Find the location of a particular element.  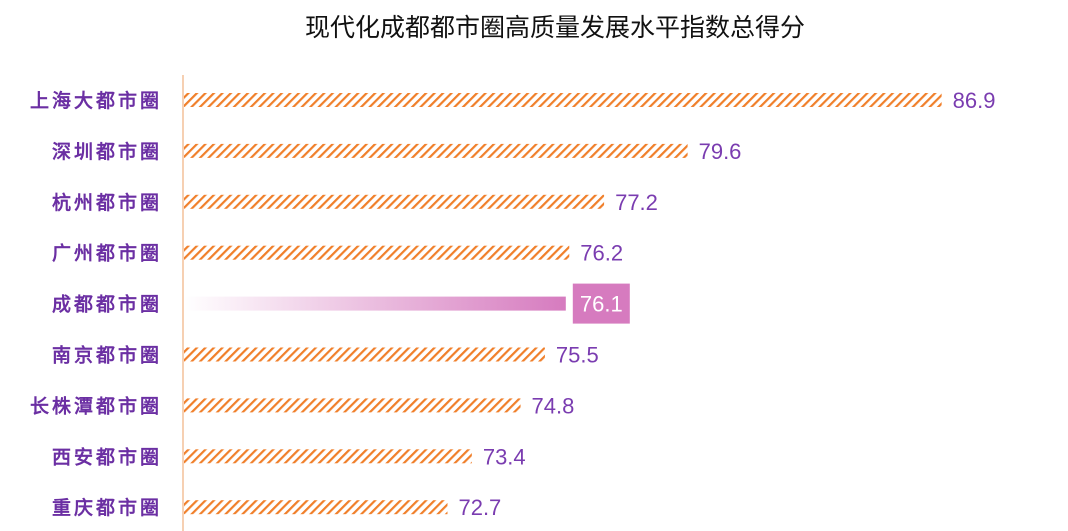

data-label: 76.2 is located at coordinates (601, 253).